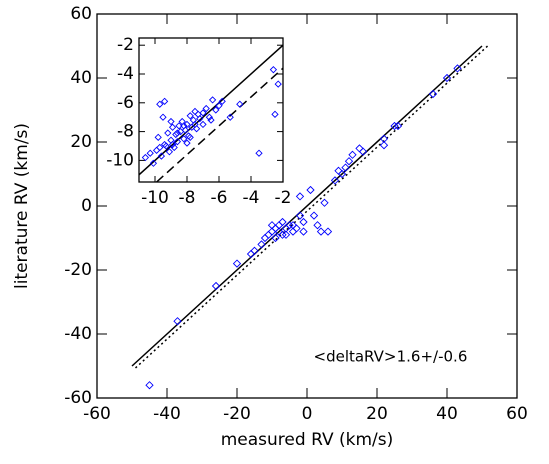  I want to click on x-tick-label: -8, so click(187, 198).